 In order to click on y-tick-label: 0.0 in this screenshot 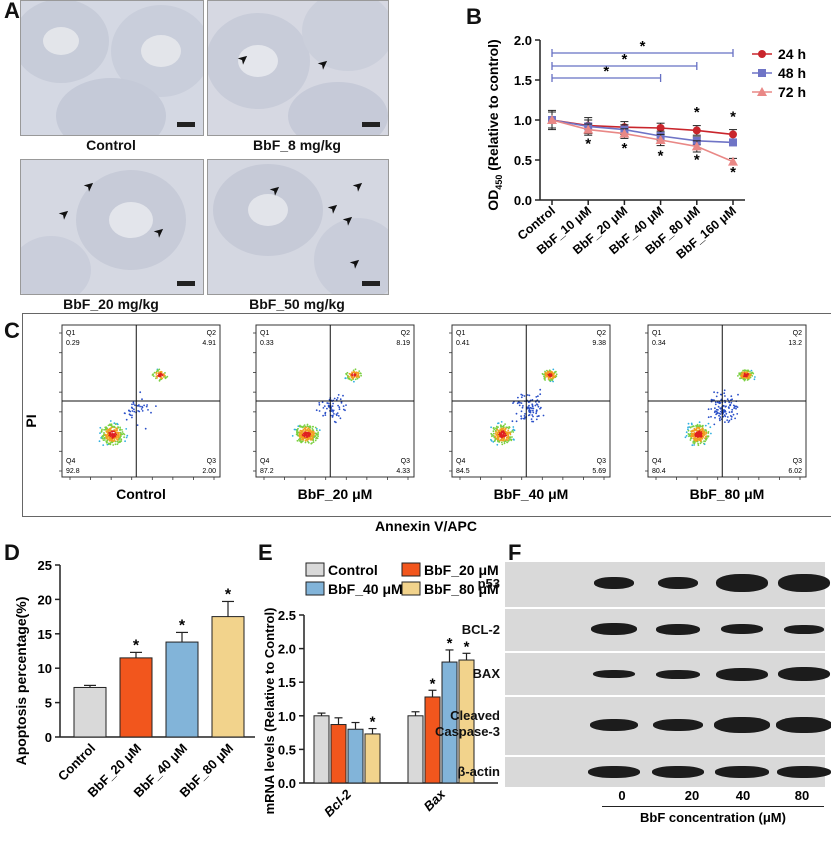, I will do `click(287, 783)`.